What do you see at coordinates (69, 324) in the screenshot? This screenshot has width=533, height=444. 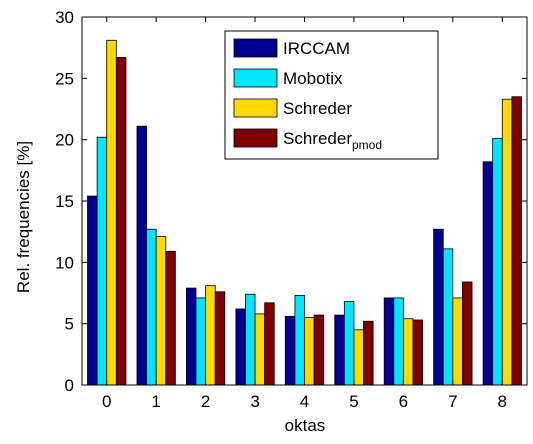 I see `y-tick-label: 5` at bounding box center [69, 324].